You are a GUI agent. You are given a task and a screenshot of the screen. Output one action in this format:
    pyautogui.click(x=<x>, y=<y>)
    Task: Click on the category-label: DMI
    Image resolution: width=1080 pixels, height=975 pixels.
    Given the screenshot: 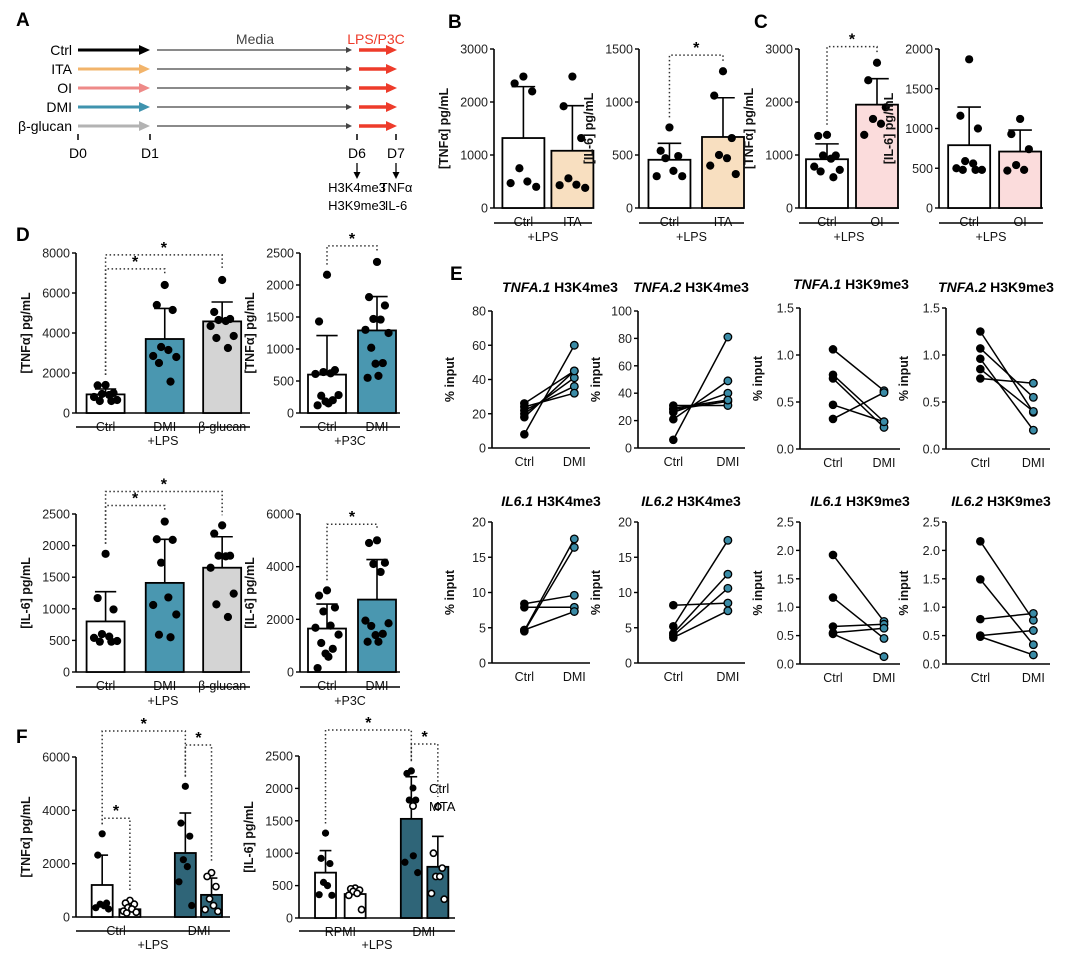 What is the action you would take?
    pyautogui.click(x=164, y=686)
    